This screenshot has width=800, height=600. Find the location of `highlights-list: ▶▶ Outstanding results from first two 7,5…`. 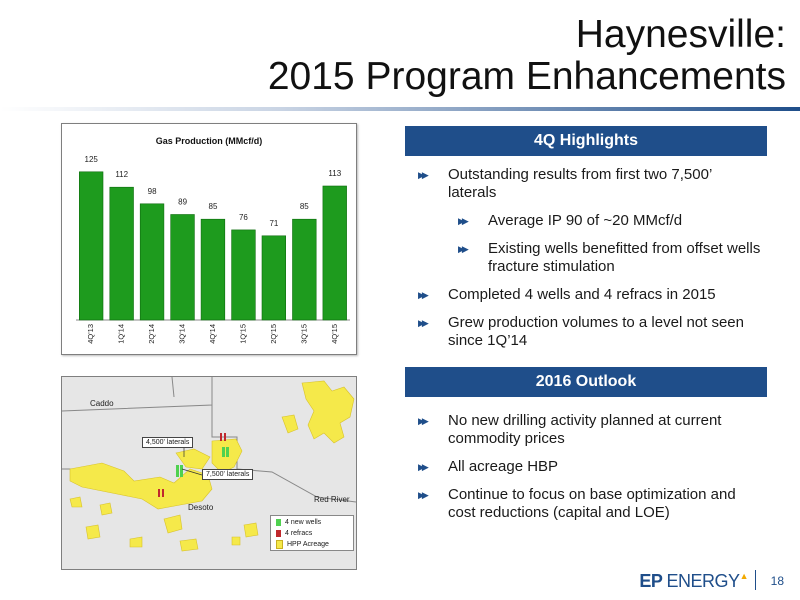

highlights-list: ▶▶ Outstanding results from first two 7,5… is located at coordinates (590, 263).